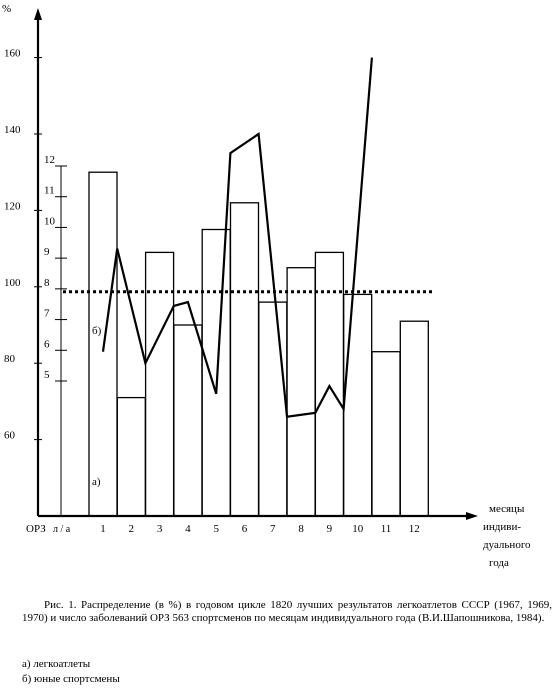 This screenshot has height=690, width=559. What do you see at coordinates (160, 529) in the screenshot?
I see `x-label-month-3: 3` at bounding box center [160, 529].